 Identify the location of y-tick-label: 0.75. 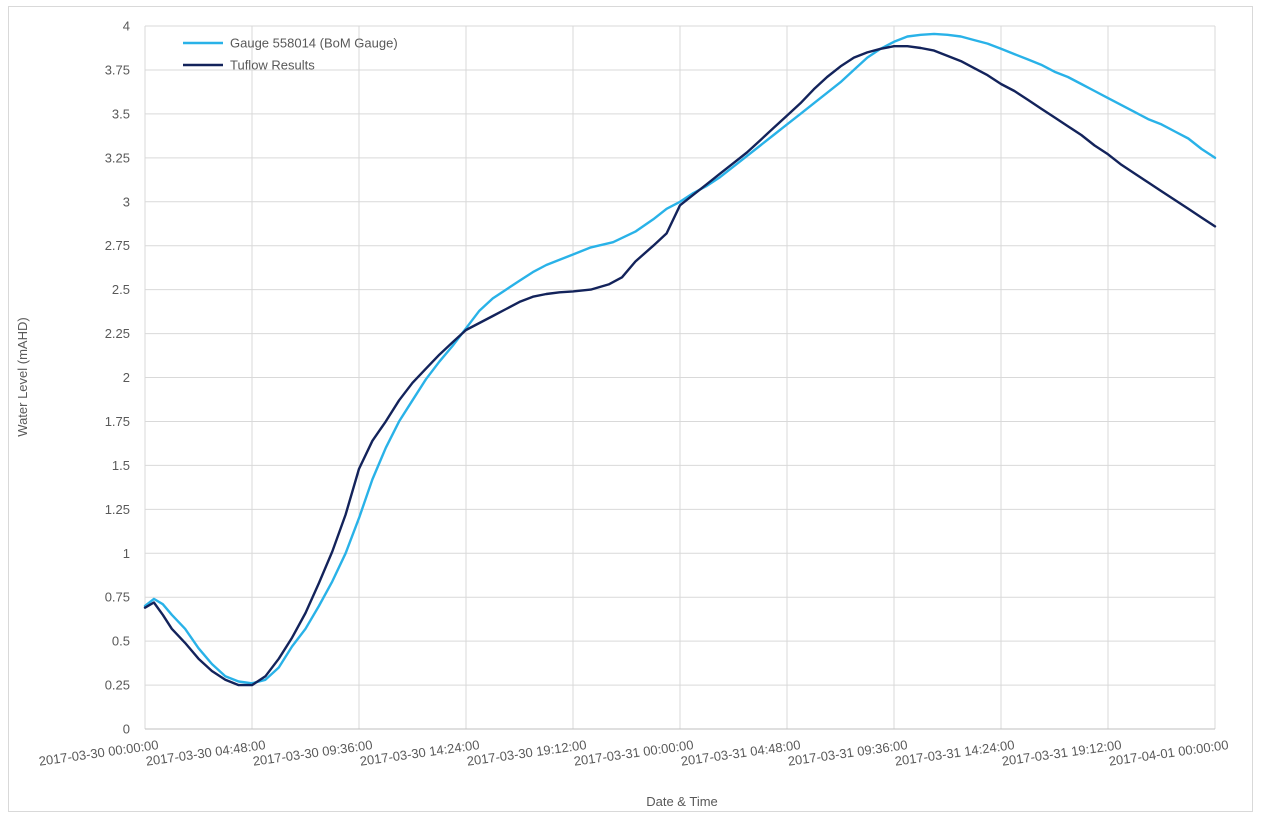
(117, 597).